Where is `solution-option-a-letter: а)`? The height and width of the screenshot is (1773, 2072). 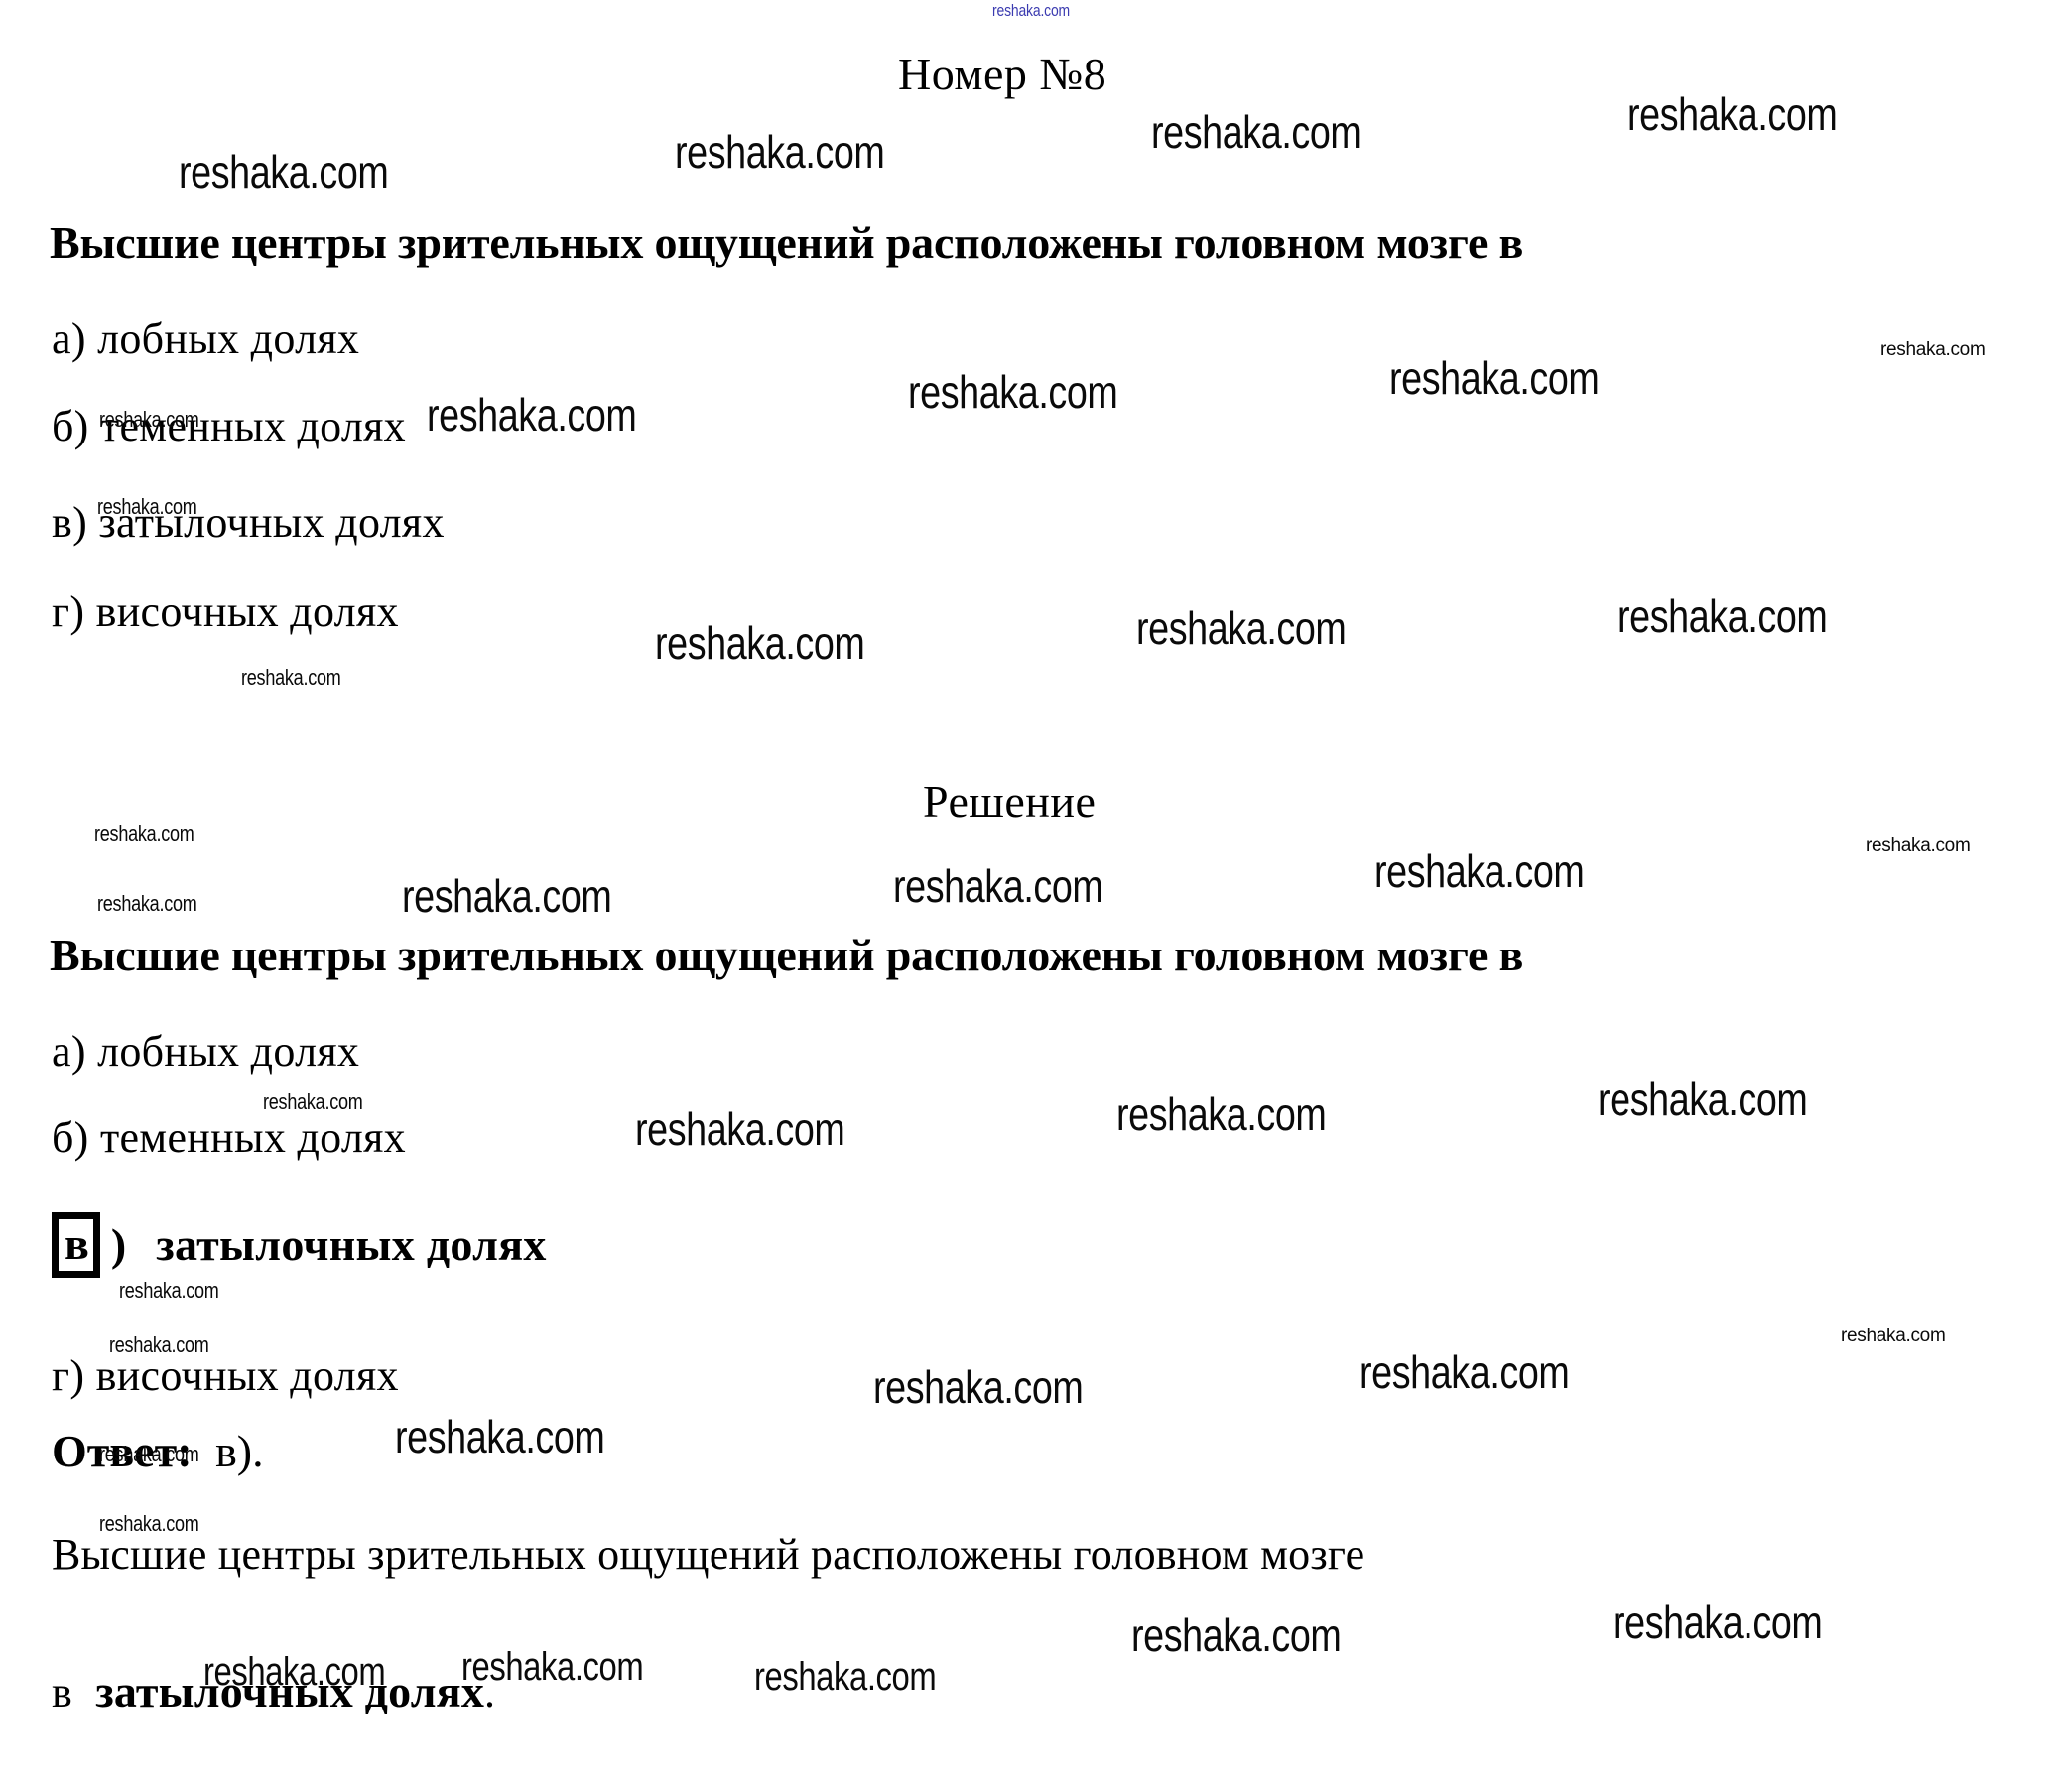 solution-option-a-letter: а) is located at coordinates (69, 1051).